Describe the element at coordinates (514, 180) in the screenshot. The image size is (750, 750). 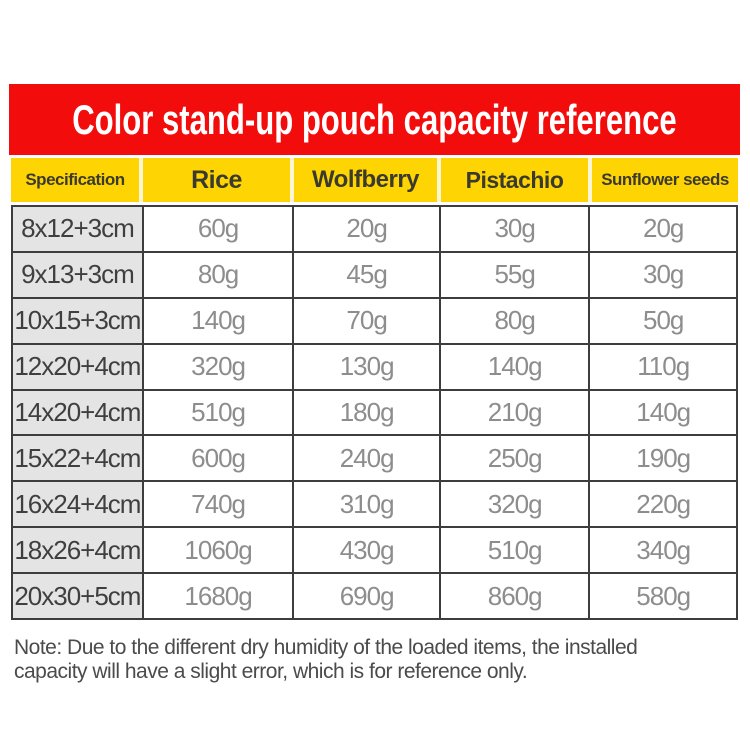
I see `column-header-pistachio: Pistachio` at that location.